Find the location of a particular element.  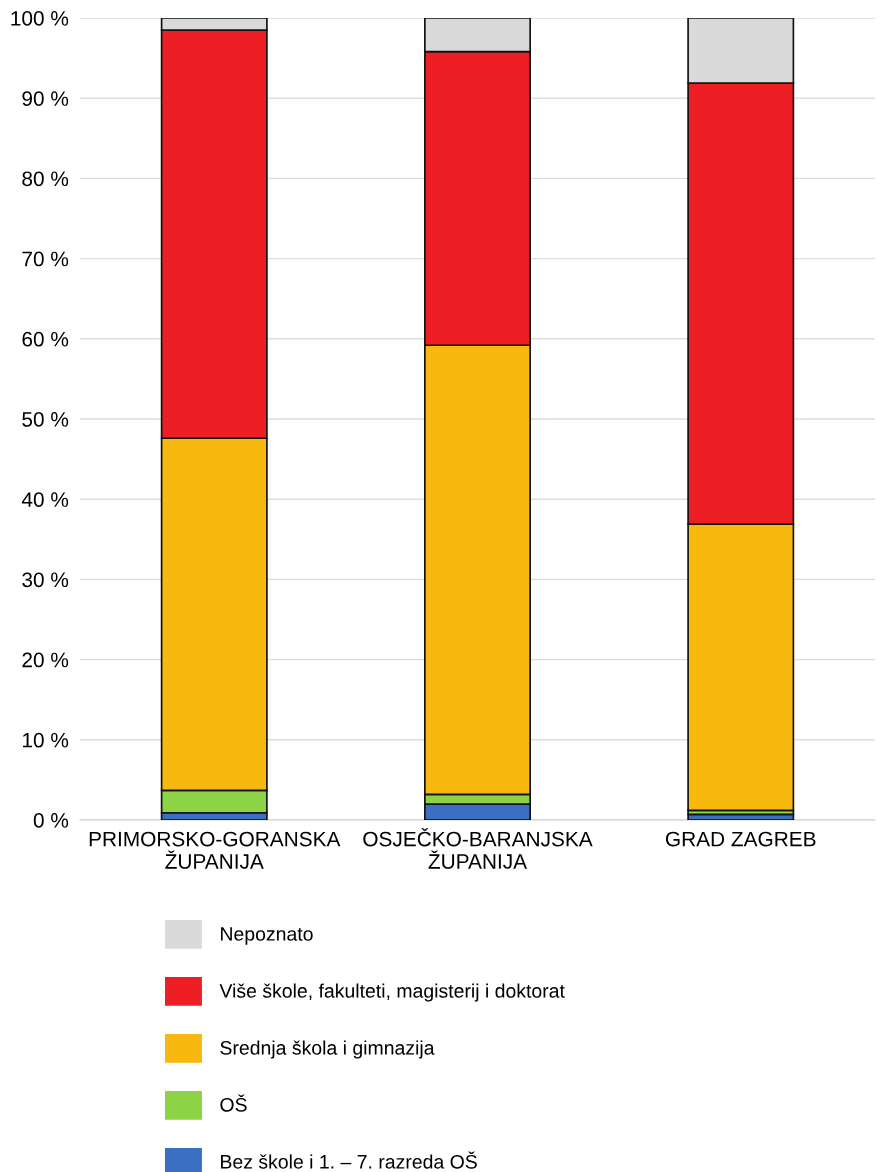

x-tick-label: OSJEČKO-BARANJSKA ŽUPANIJA is located at coordinates (478, 848).